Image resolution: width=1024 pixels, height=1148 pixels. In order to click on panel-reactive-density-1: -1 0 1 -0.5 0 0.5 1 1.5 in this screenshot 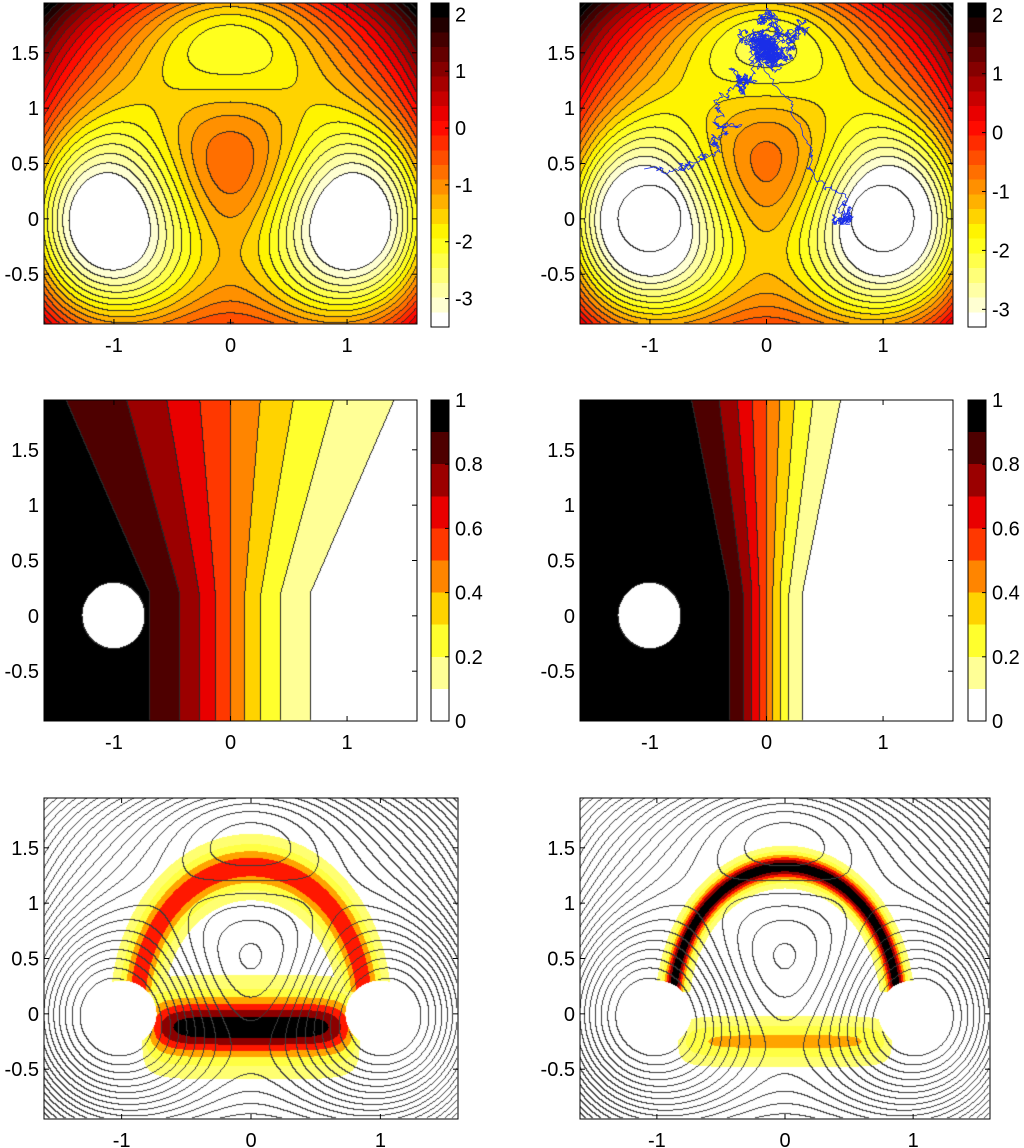, I will do `click(232, 972)`.